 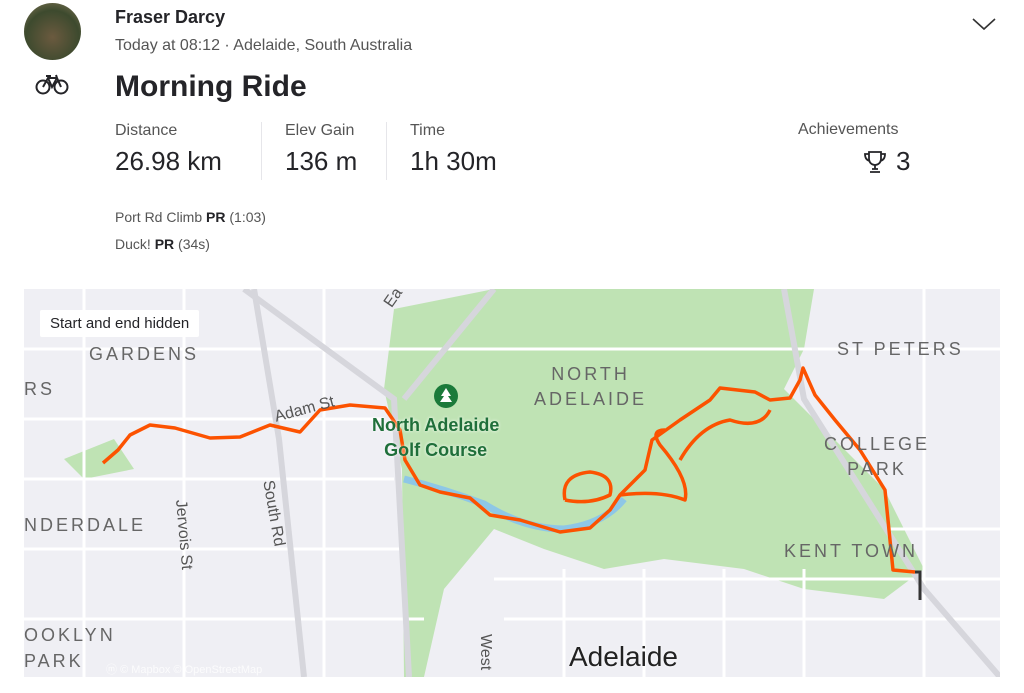 I want to click on map-label: PARK, so click(x=54, y=661).